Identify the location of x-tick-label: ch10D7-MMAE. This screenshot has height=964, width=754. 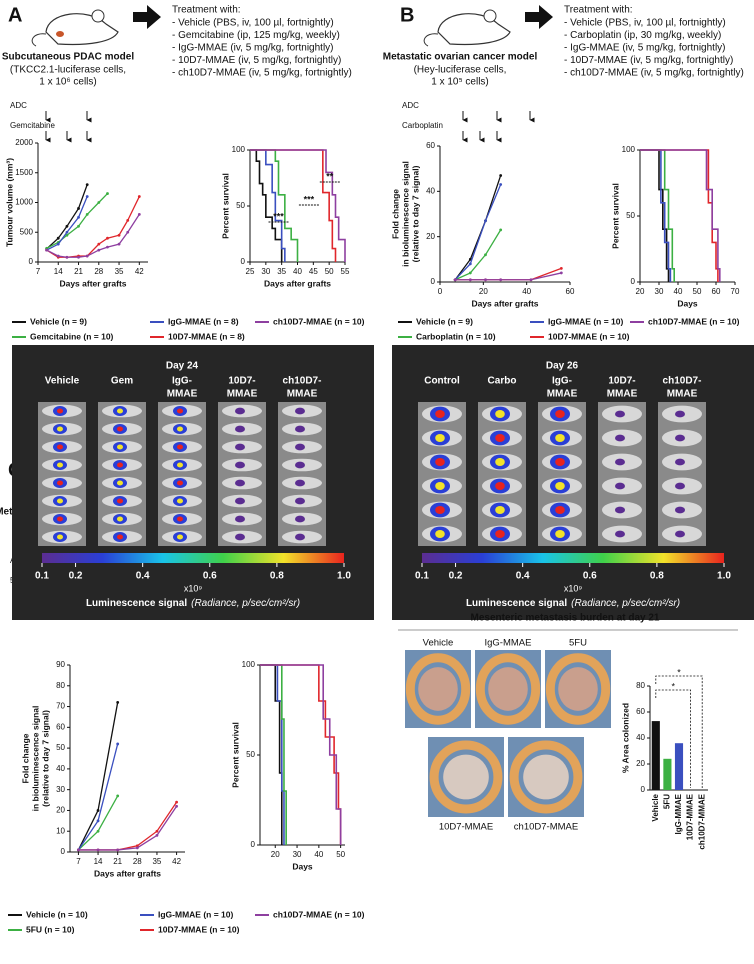
(701, 821).